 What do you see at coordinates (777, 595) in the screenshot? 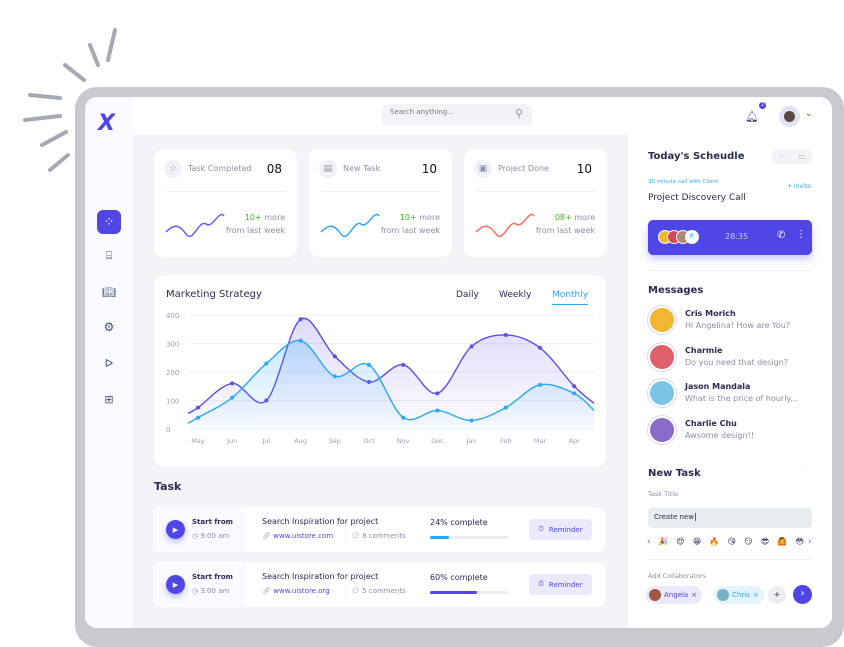
I see `add-collaborator-button: +` at bounding box center [777, 595].